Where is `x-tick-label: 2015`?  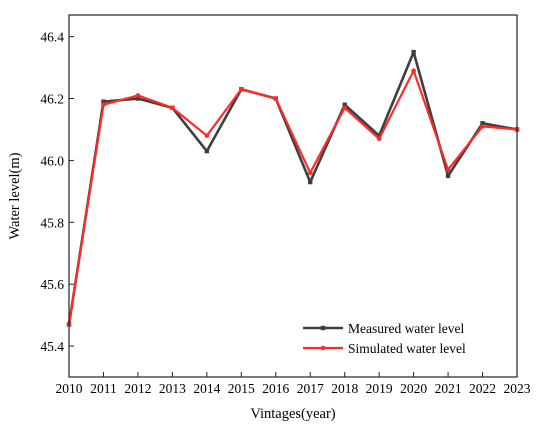
x-tick-label: 2015 is located at coordinates (241, 388).